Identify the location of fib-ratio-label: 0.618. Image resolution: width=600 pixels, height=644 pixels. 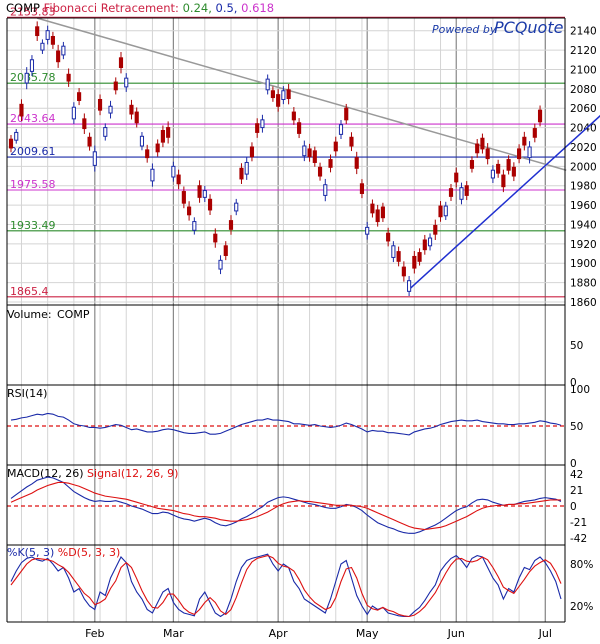
(255, 8).